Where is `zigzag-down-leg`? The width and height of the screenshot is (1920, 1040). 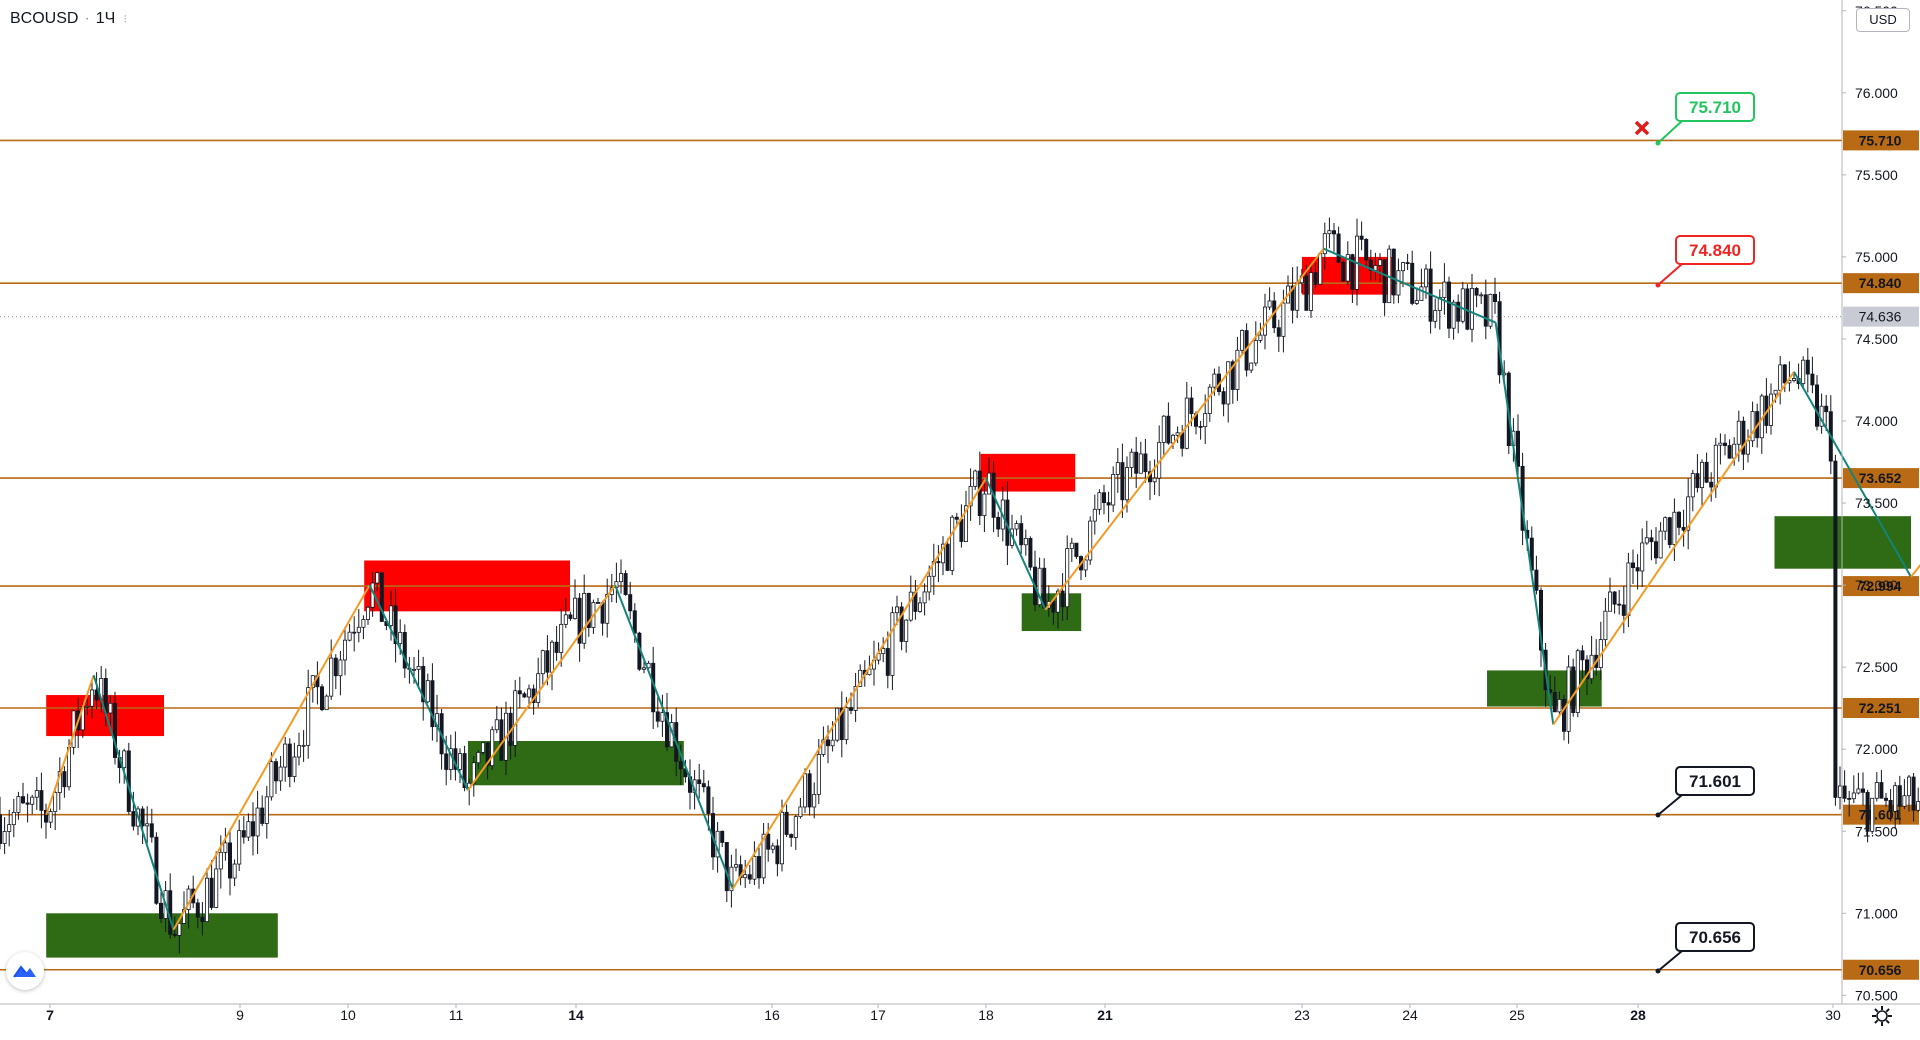
zigzag-down-leg is located at coordinates (1852, 474).